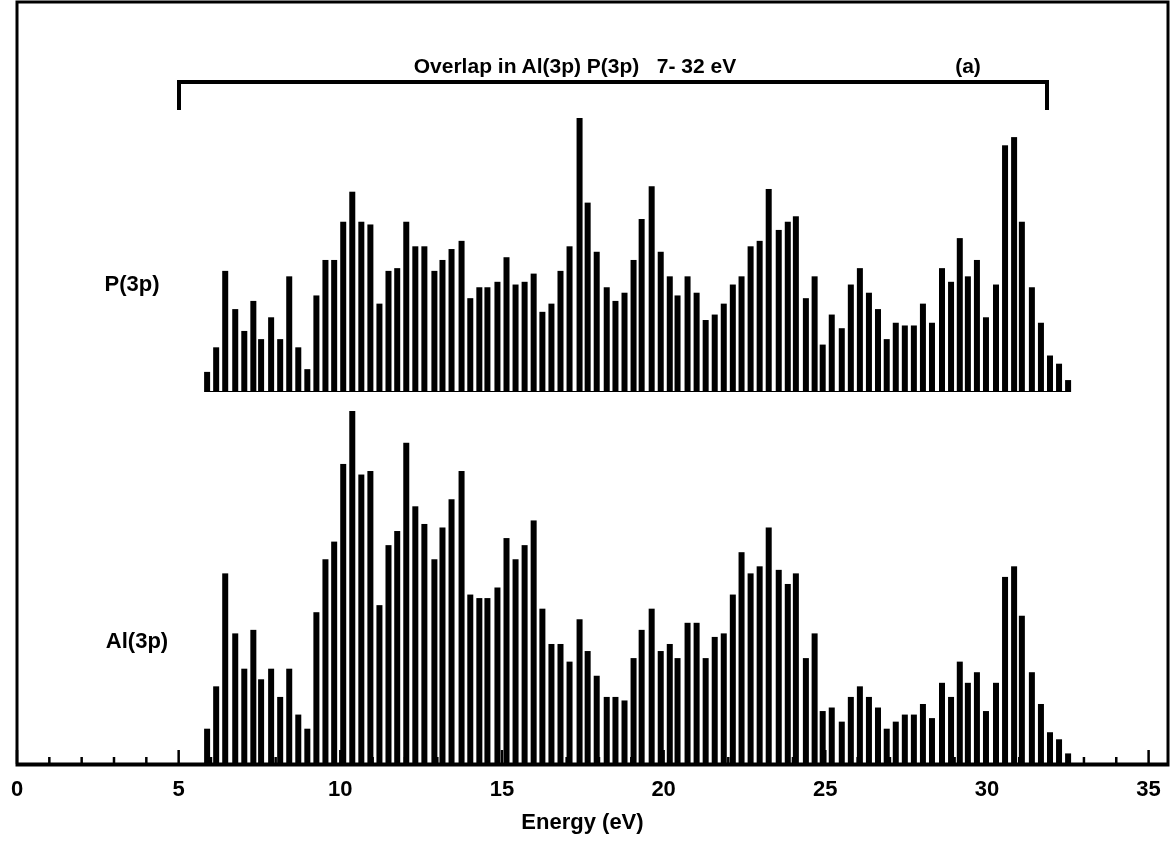 This screenshot has height=858, width=1171. Describe the element at coordinates (575, 65) in the screenshot. I see `text: Overlap in Al(3p) P(3p) 7- 32 eV` at that location.